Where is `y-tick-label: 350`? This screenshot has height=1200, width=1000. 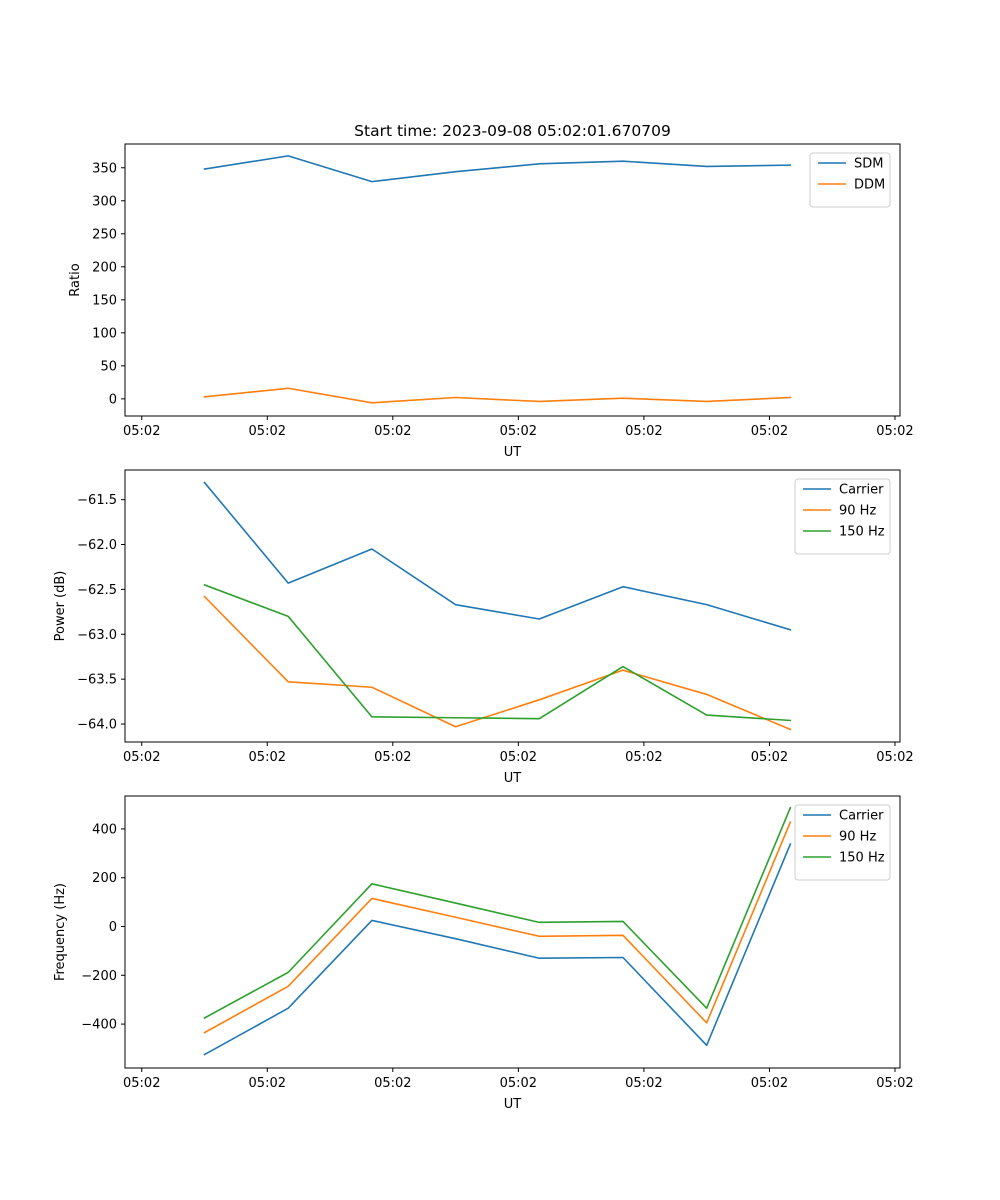 y-tick-label: 350 is located at coordinates (104, 168).